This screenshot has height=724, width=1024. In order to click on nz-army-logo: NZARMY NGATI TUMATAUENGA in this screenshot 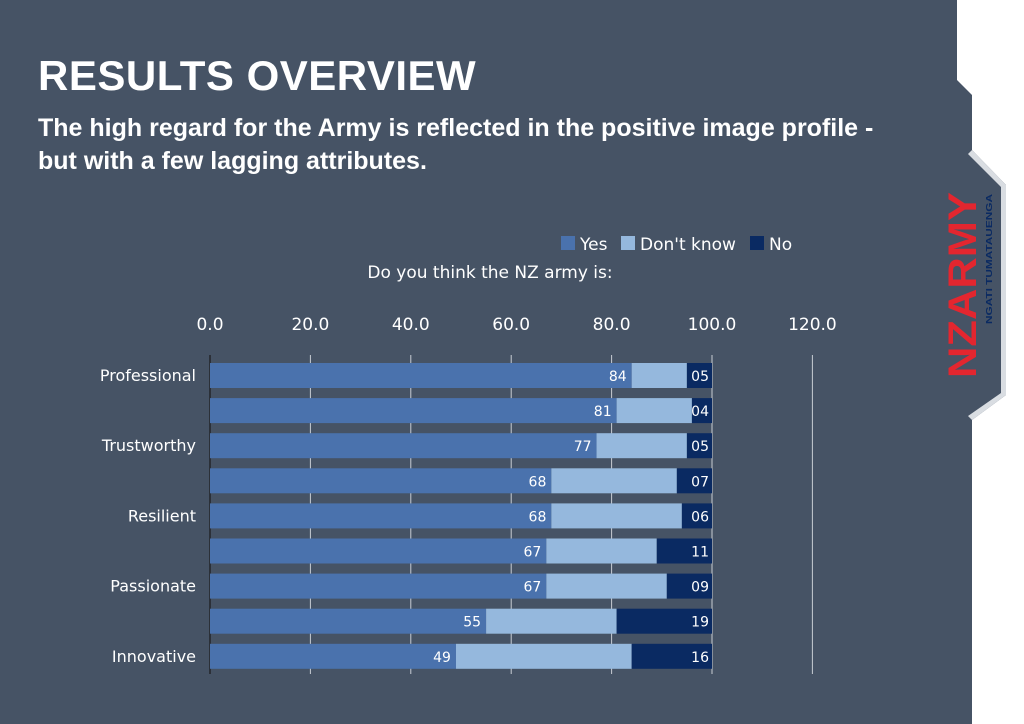, I will do `click(972, 284)`.